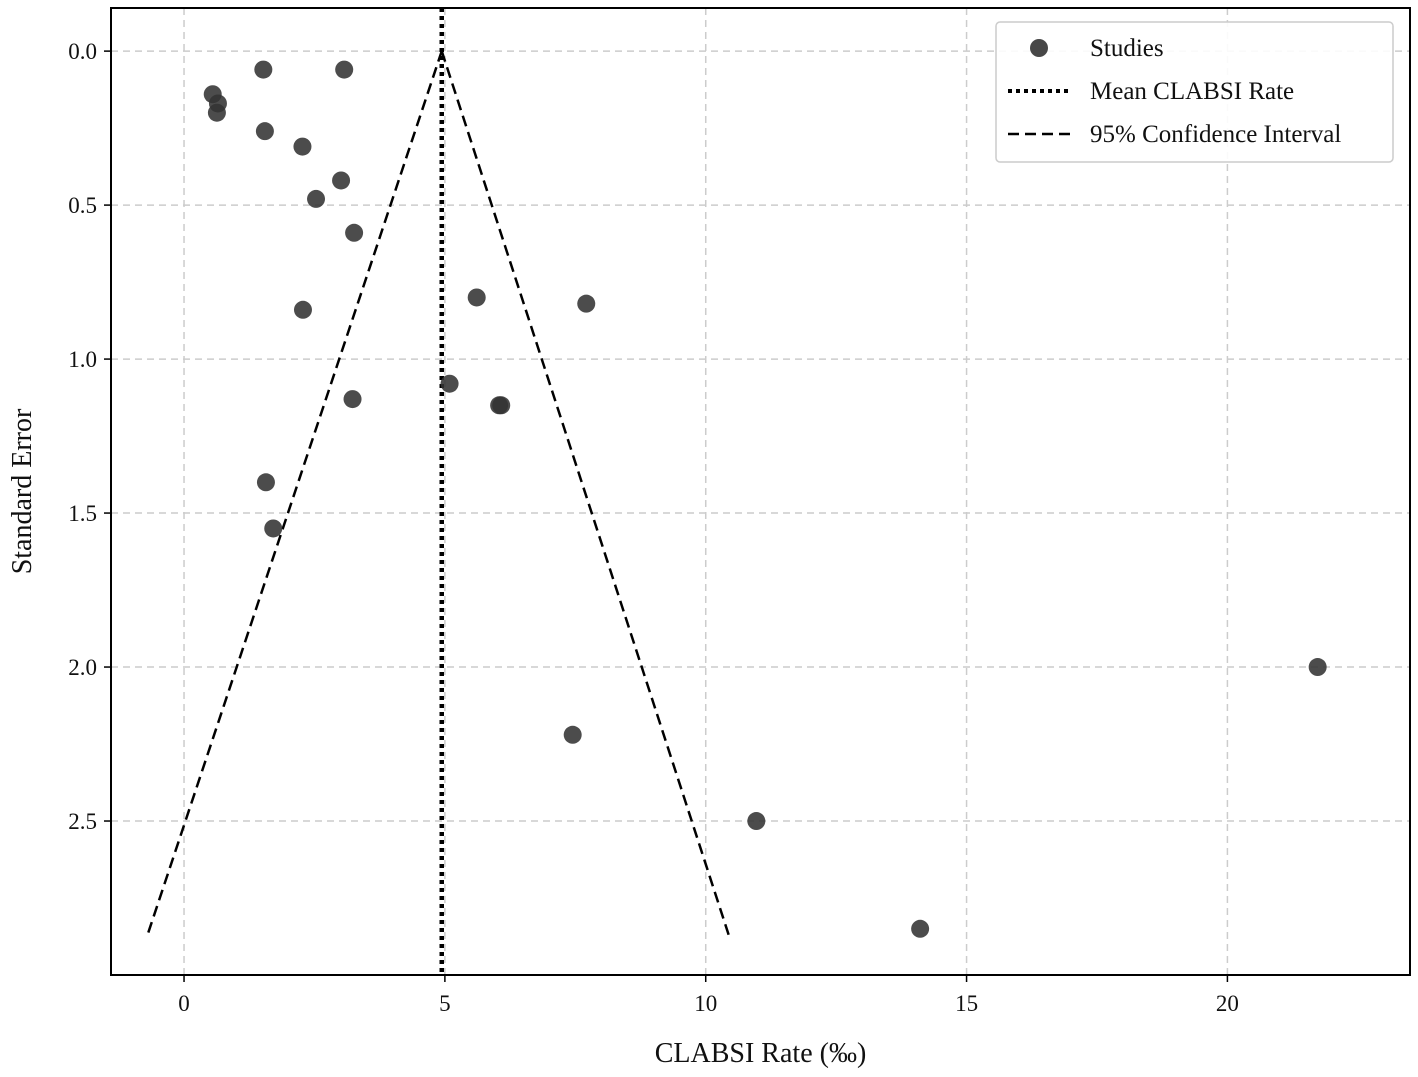 The width and height of the screenshot is (1418, 1077). Describe the element at coordinates (82, 513) in the screenshot. I see `y-tick-label: 1.5` at that location.